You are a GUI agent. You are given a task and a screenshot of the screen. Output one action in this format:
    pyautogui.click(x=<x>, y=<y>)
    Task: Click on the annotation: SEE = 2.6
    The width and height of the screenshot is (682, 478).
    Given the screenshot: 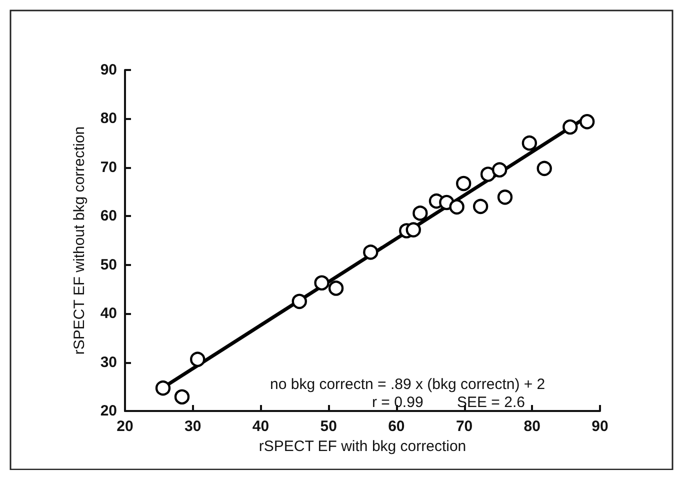 What is the action you would take?
    pyautogui.click(x=491, y=402)
    